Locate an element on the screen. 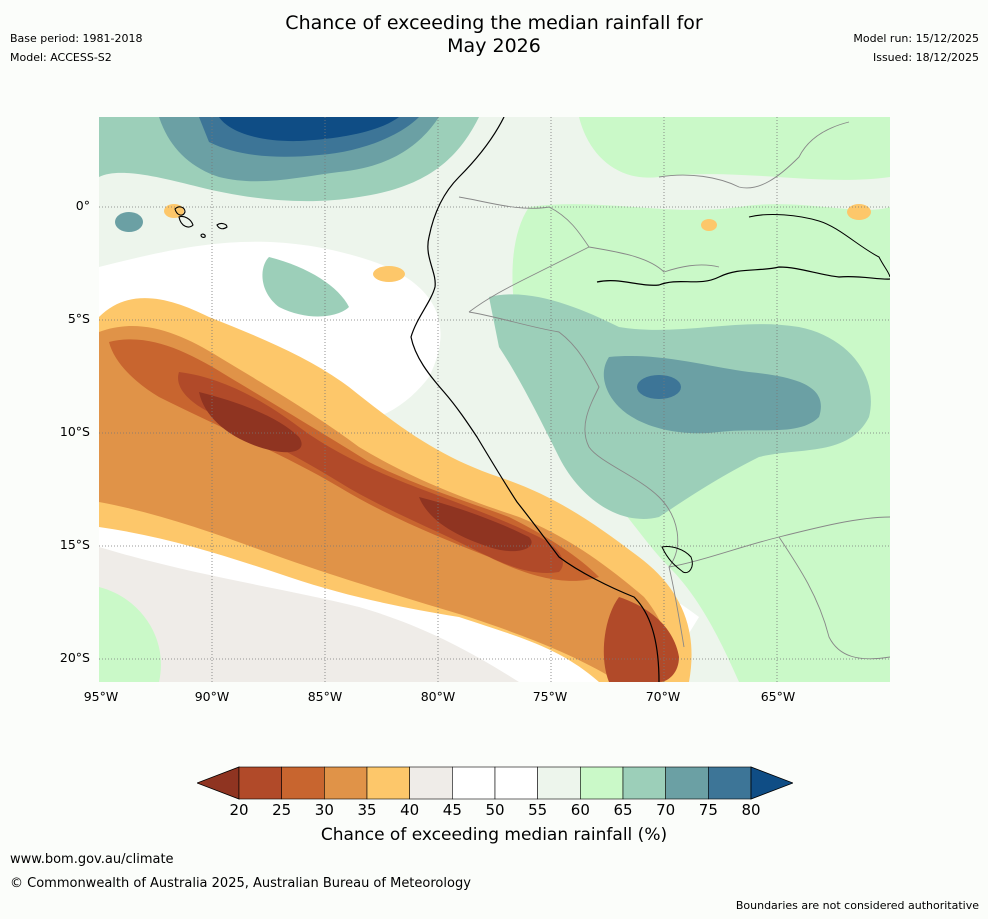  issued-label: Issued: 18/12/2025 is located at coordinates (925, 57).